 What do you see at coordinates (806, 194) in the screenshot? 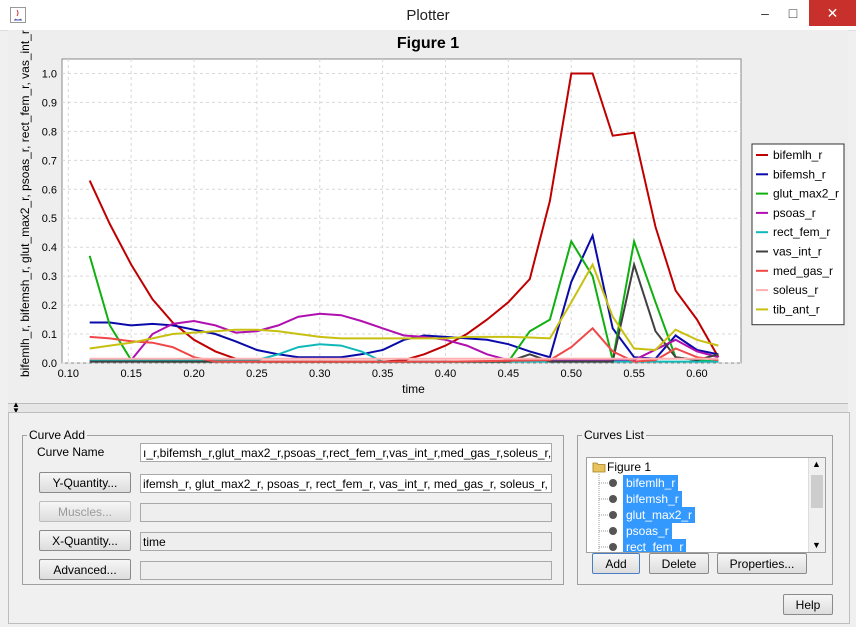
I see `legend-entry: glut_max2_r` at bounding box center [806, 194].